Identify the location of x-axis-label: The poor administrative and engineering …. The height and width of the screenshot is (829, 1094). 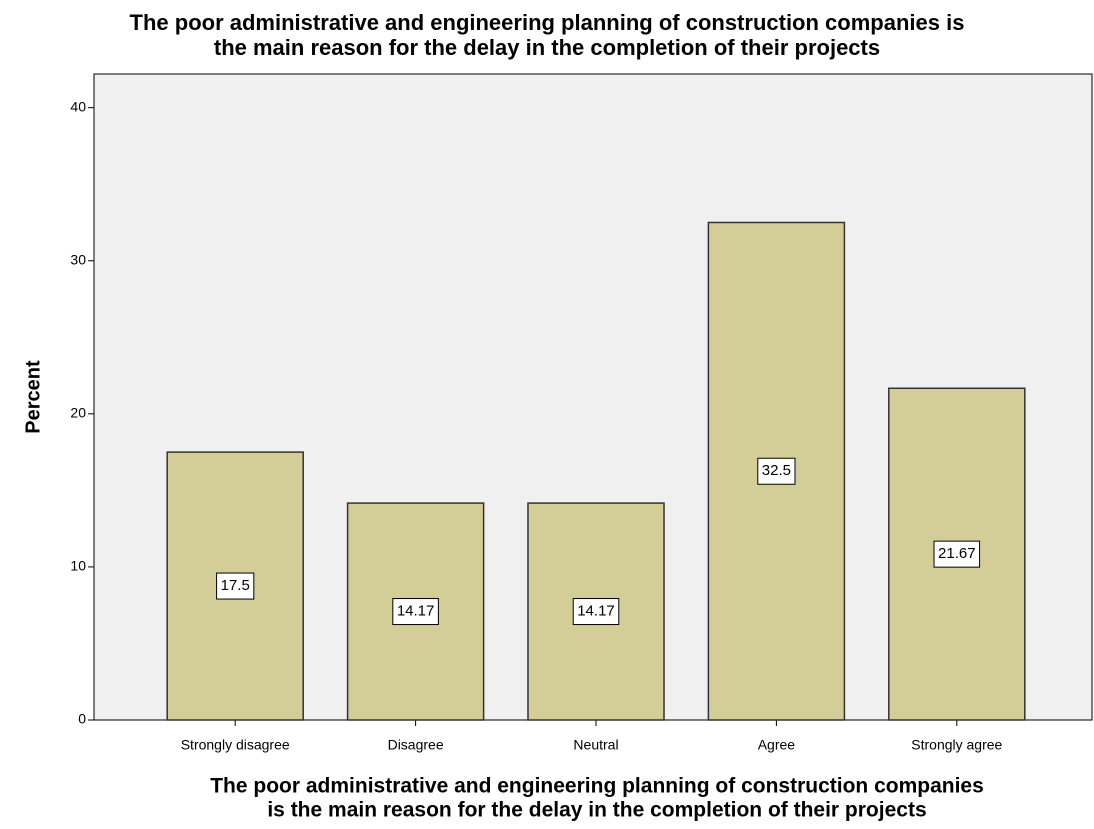
(597, 786).